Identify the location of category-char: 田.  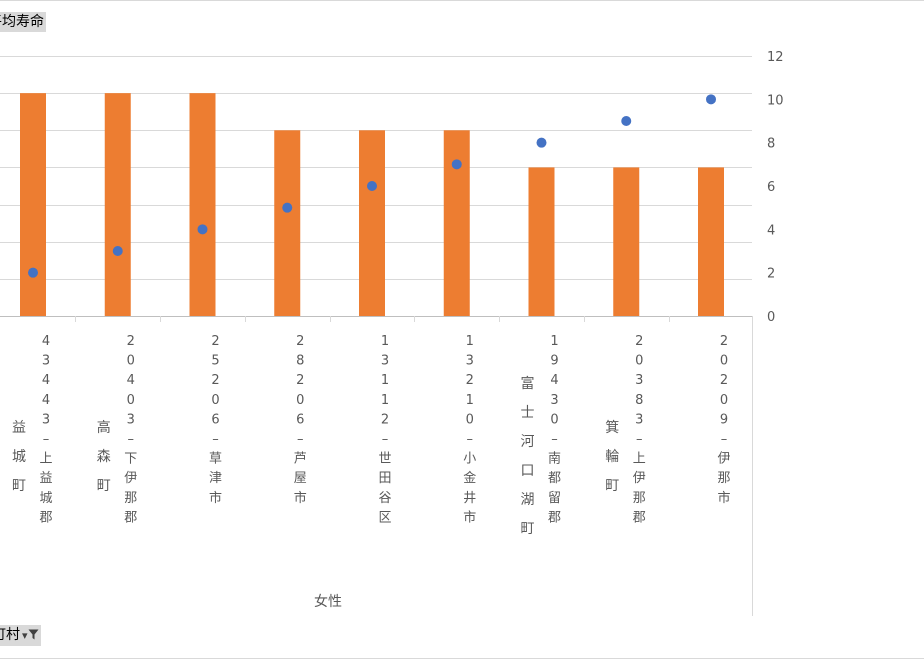
(384, 478).